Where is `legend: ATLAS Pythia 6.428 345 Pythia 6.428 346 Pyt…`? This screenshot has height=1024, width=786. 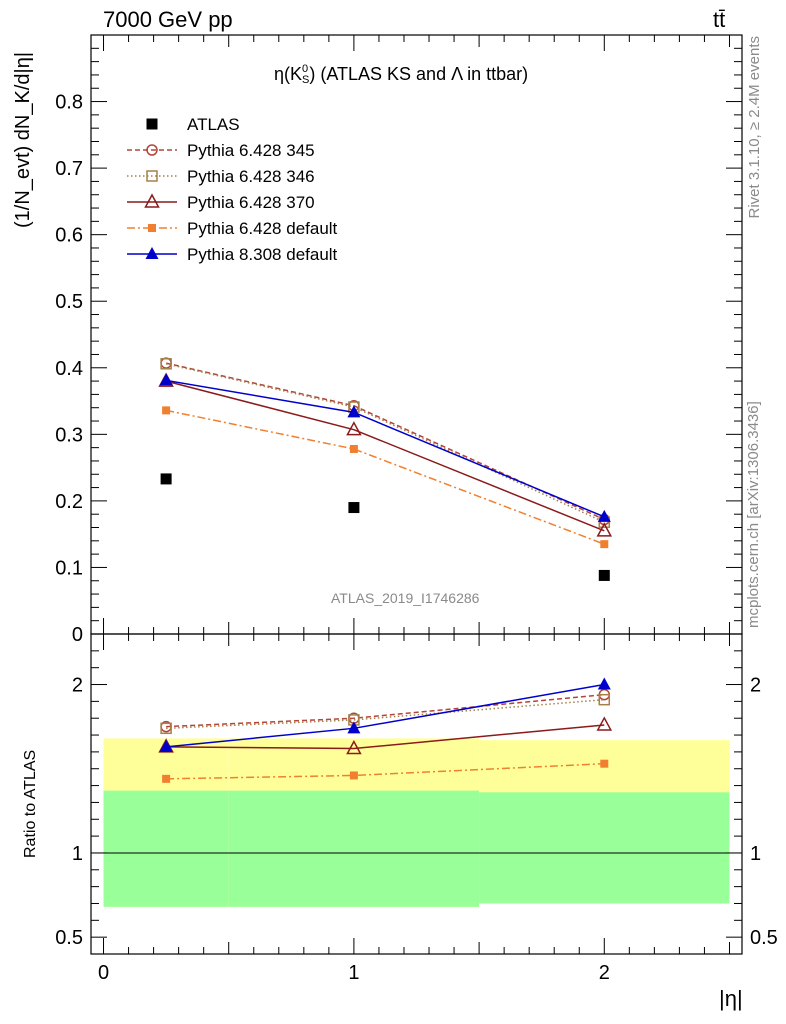 legend: ATLAS Pythia 6.428 345 Pythia 6.428 346 Pyt… is located at coordinates (232, 189).